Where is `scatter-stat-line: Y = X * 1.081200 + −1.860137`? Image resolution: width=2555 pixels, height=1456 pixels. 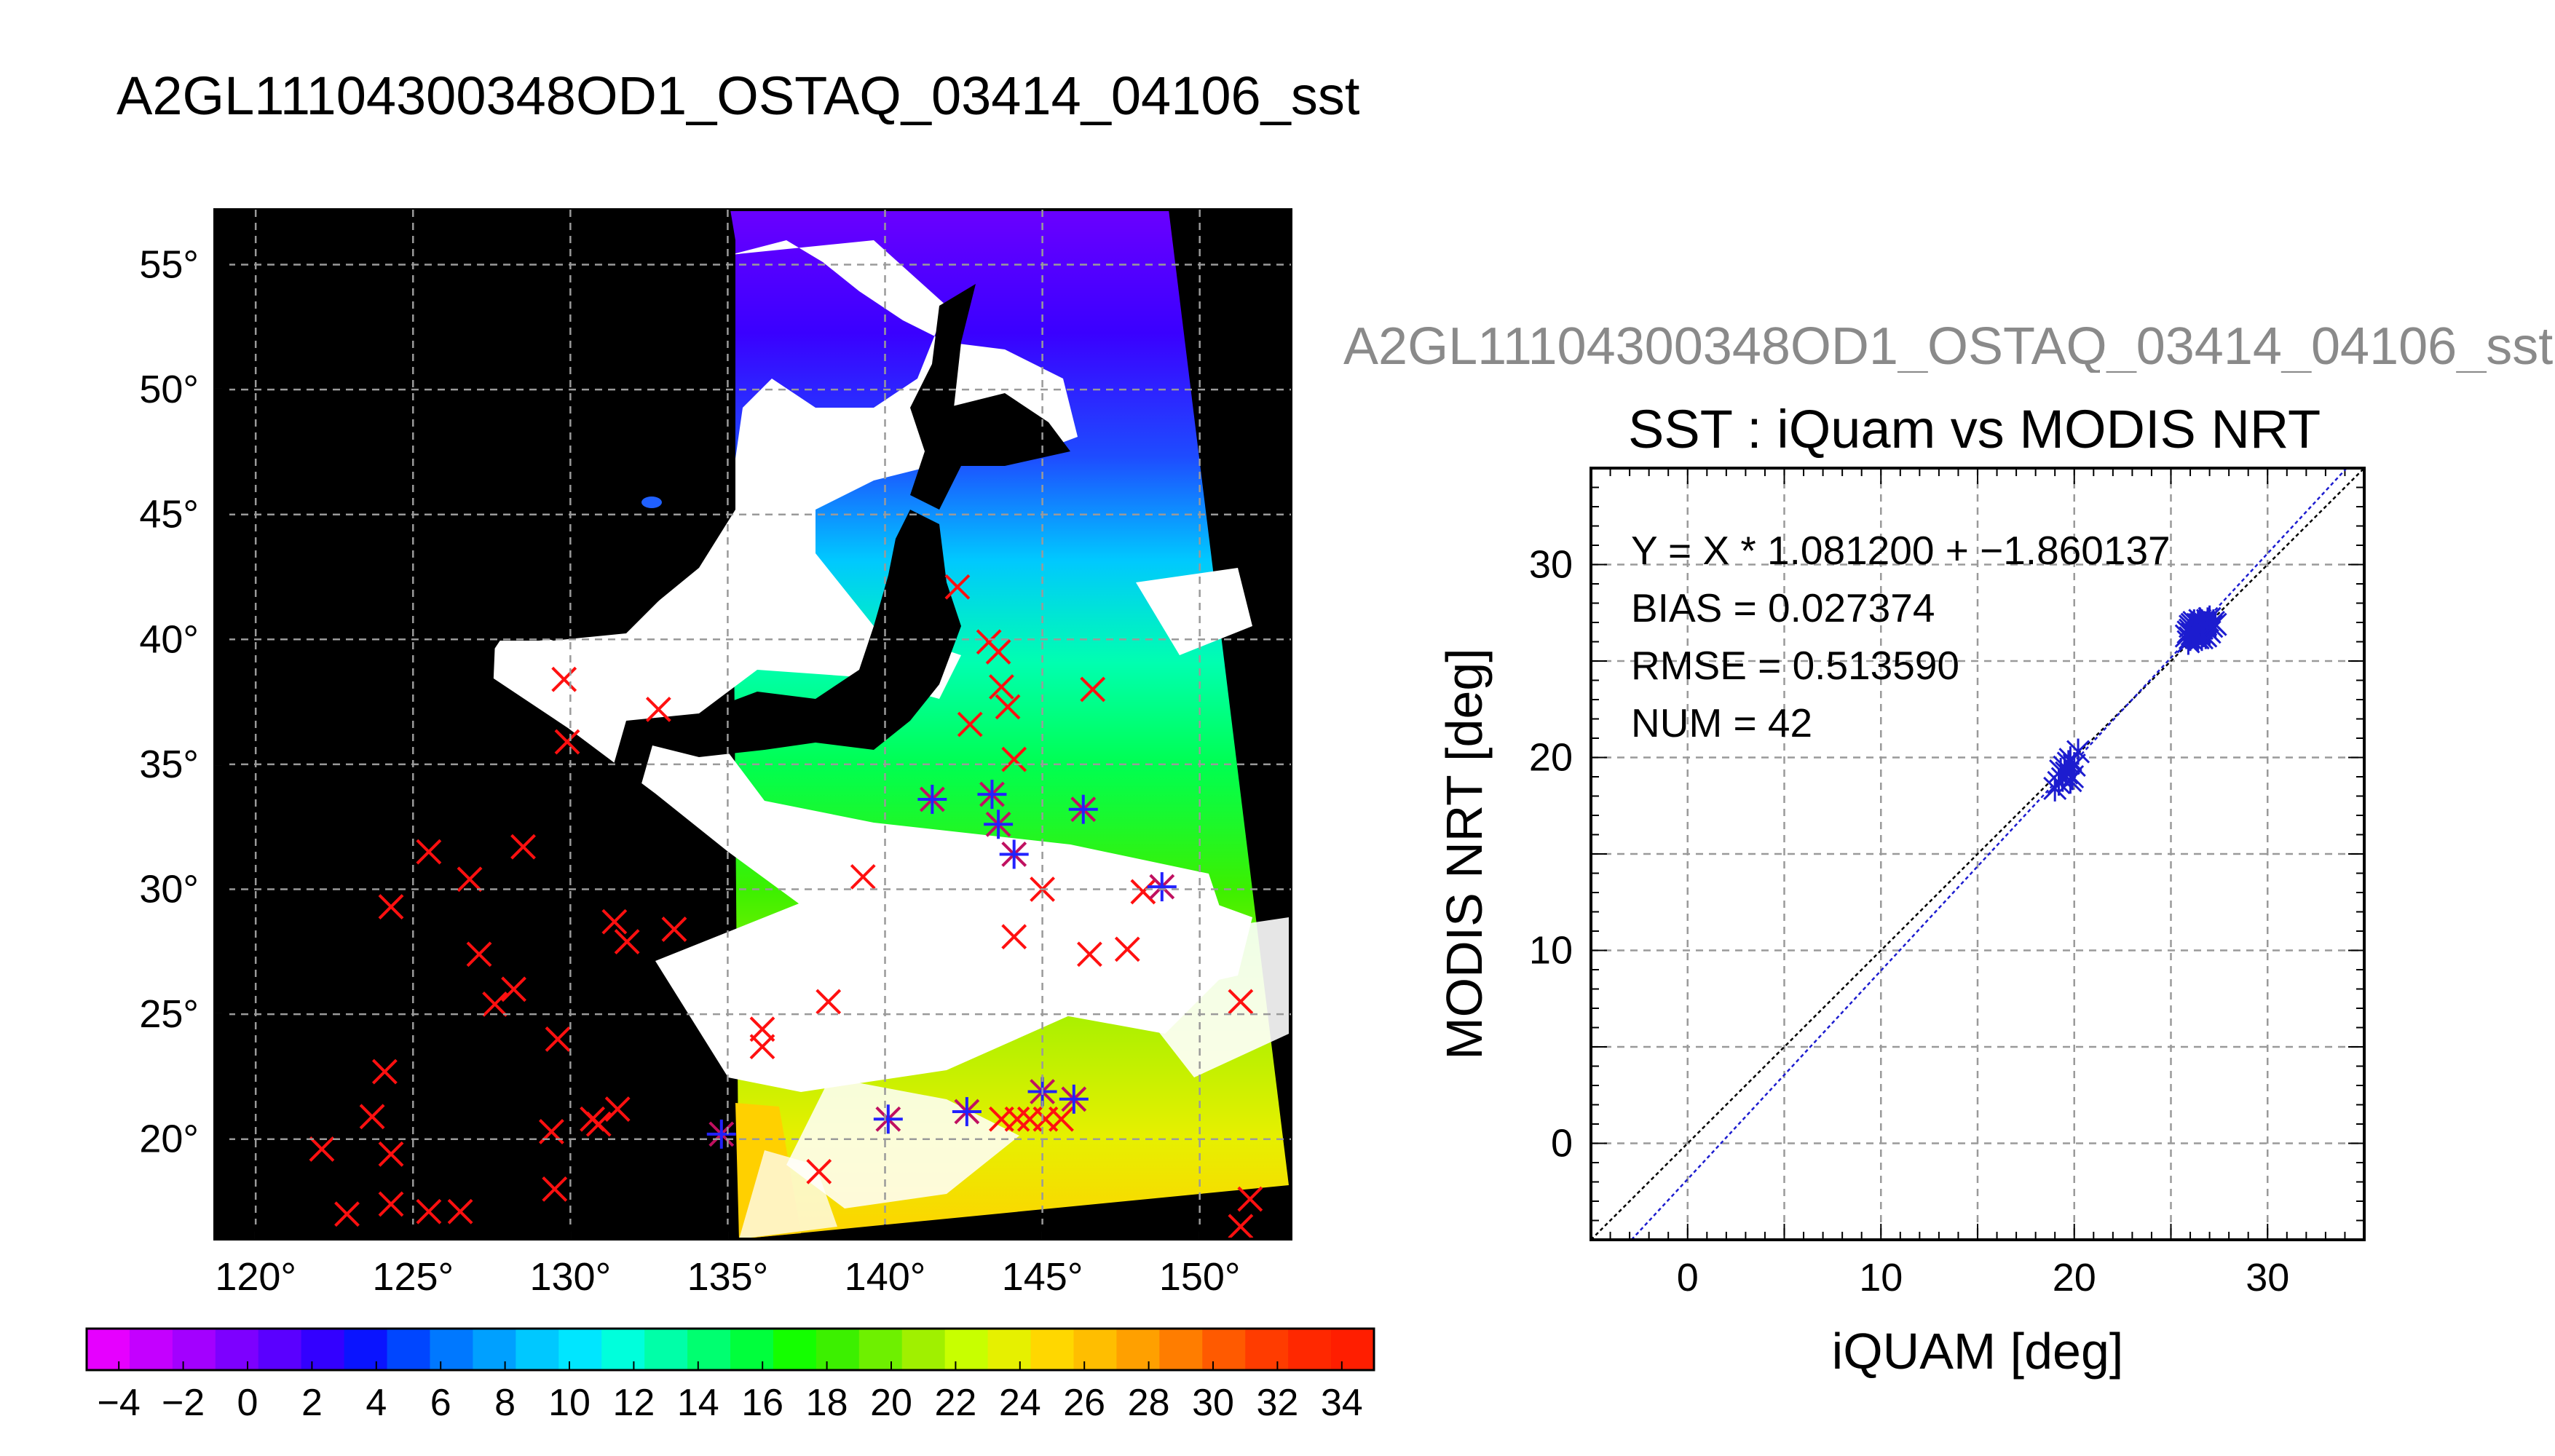
scatter-stat-line: Y = X * 1.081200 + −1.860137 is located at coordinates (1901, 550).